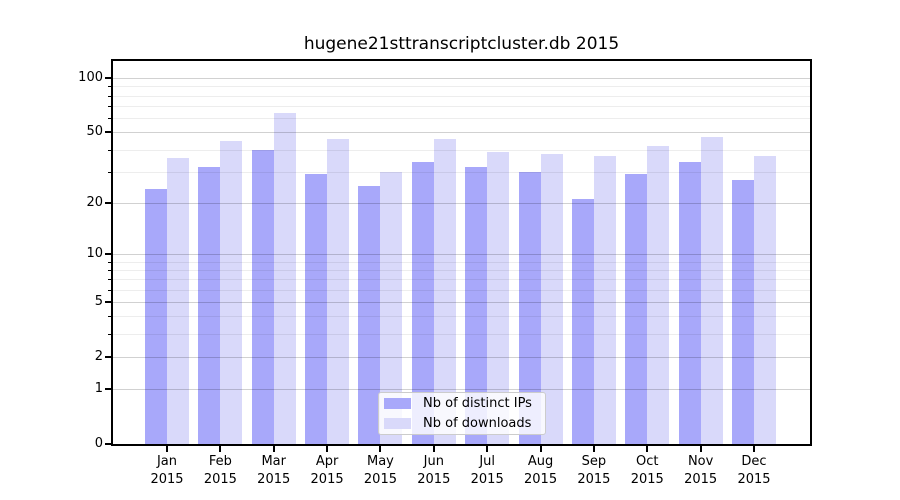 This screenshot has height=500, width=900. Describe the element at coordinates (220, 471) in the screenshot. I see `x-tick-label: Feb 2015` at that location.